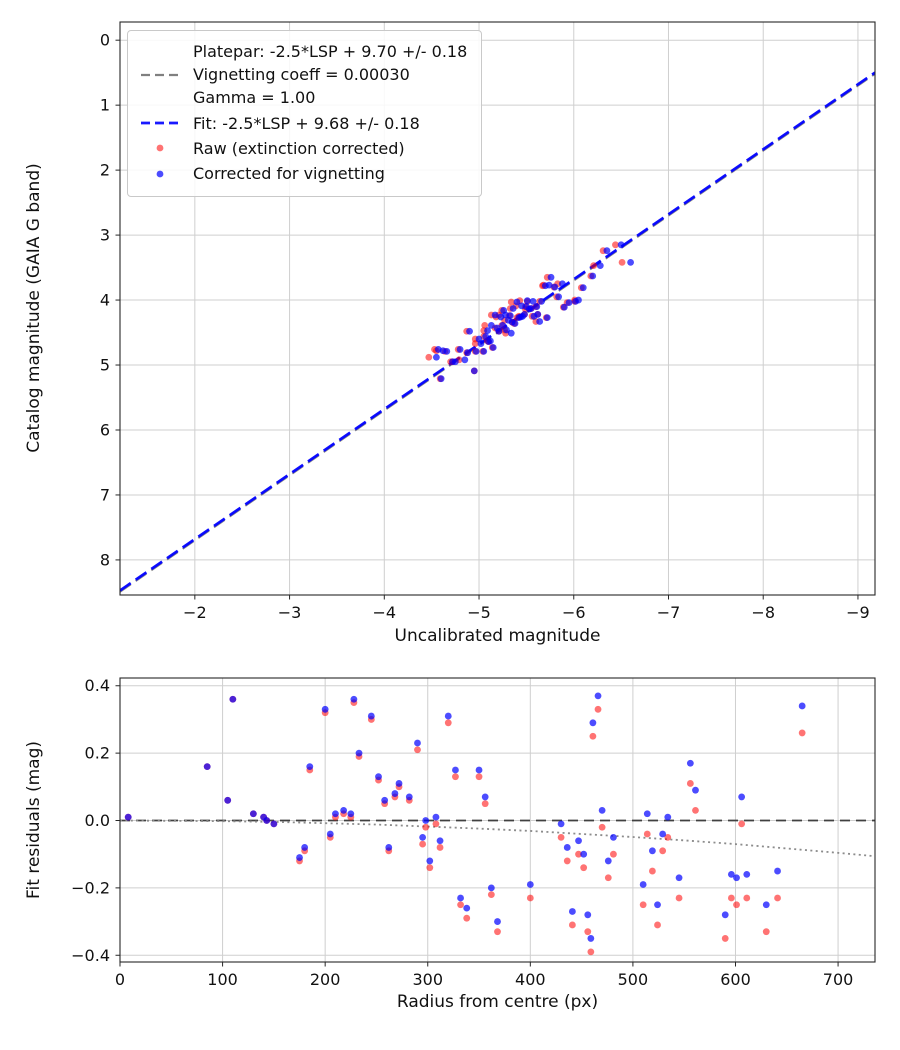 The width and height of the screenshot is (900, 1050). What do you see at coordinates (160, 123) in the screenshot?
I see `fit-dashed-line-icon` at bounding box center [160, 123].